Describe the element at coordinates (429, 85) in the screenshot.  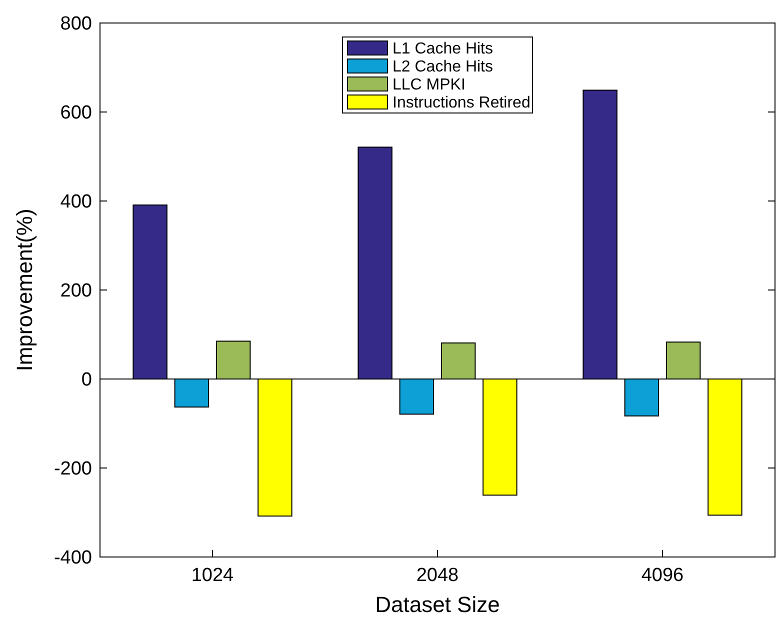
I see `legend-label: LLC MPKI` at that location.